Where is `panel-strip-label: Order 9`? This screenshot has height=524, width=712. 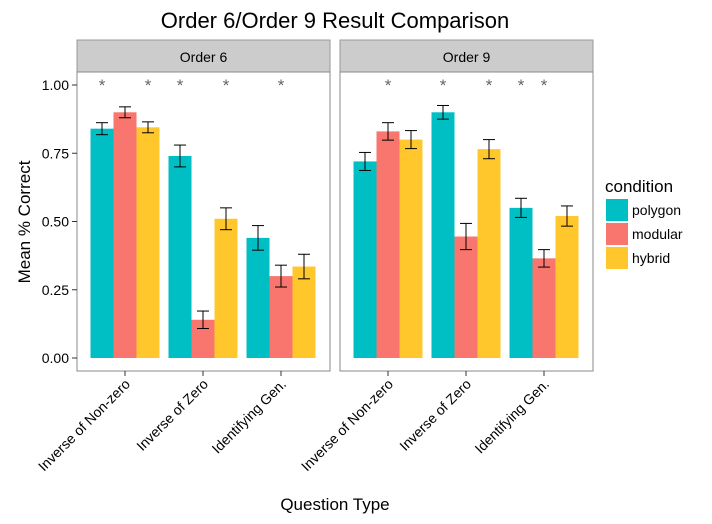 panel-strip-label: Order 9 is located at coordinates (467, 57).